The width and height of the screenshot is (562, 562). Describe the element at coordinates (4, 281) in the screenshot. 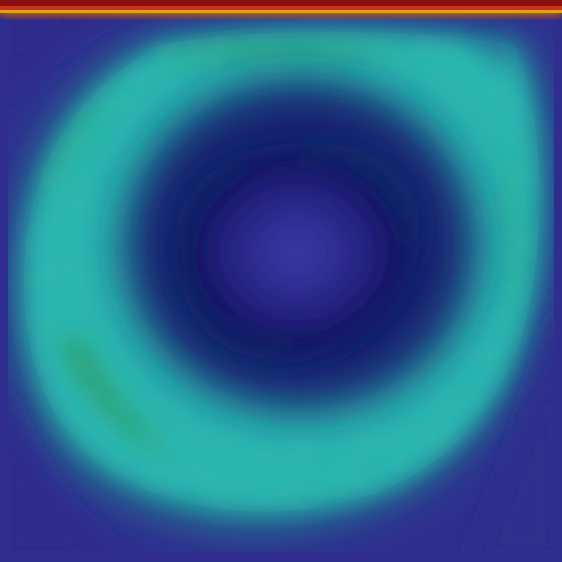

I see `left-wall-layer` at that location.